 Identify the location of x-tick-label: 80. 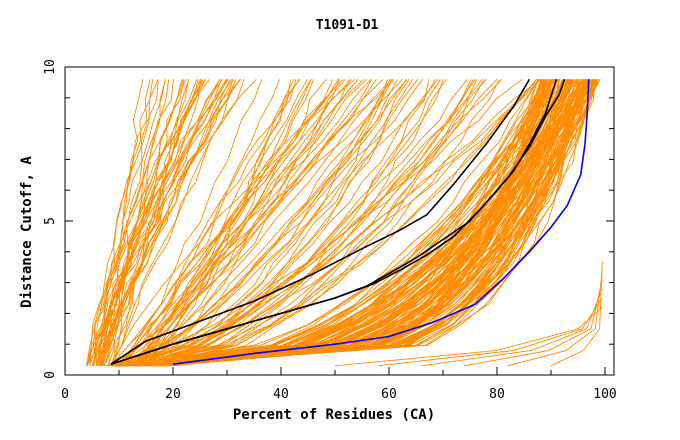
(497, 394).